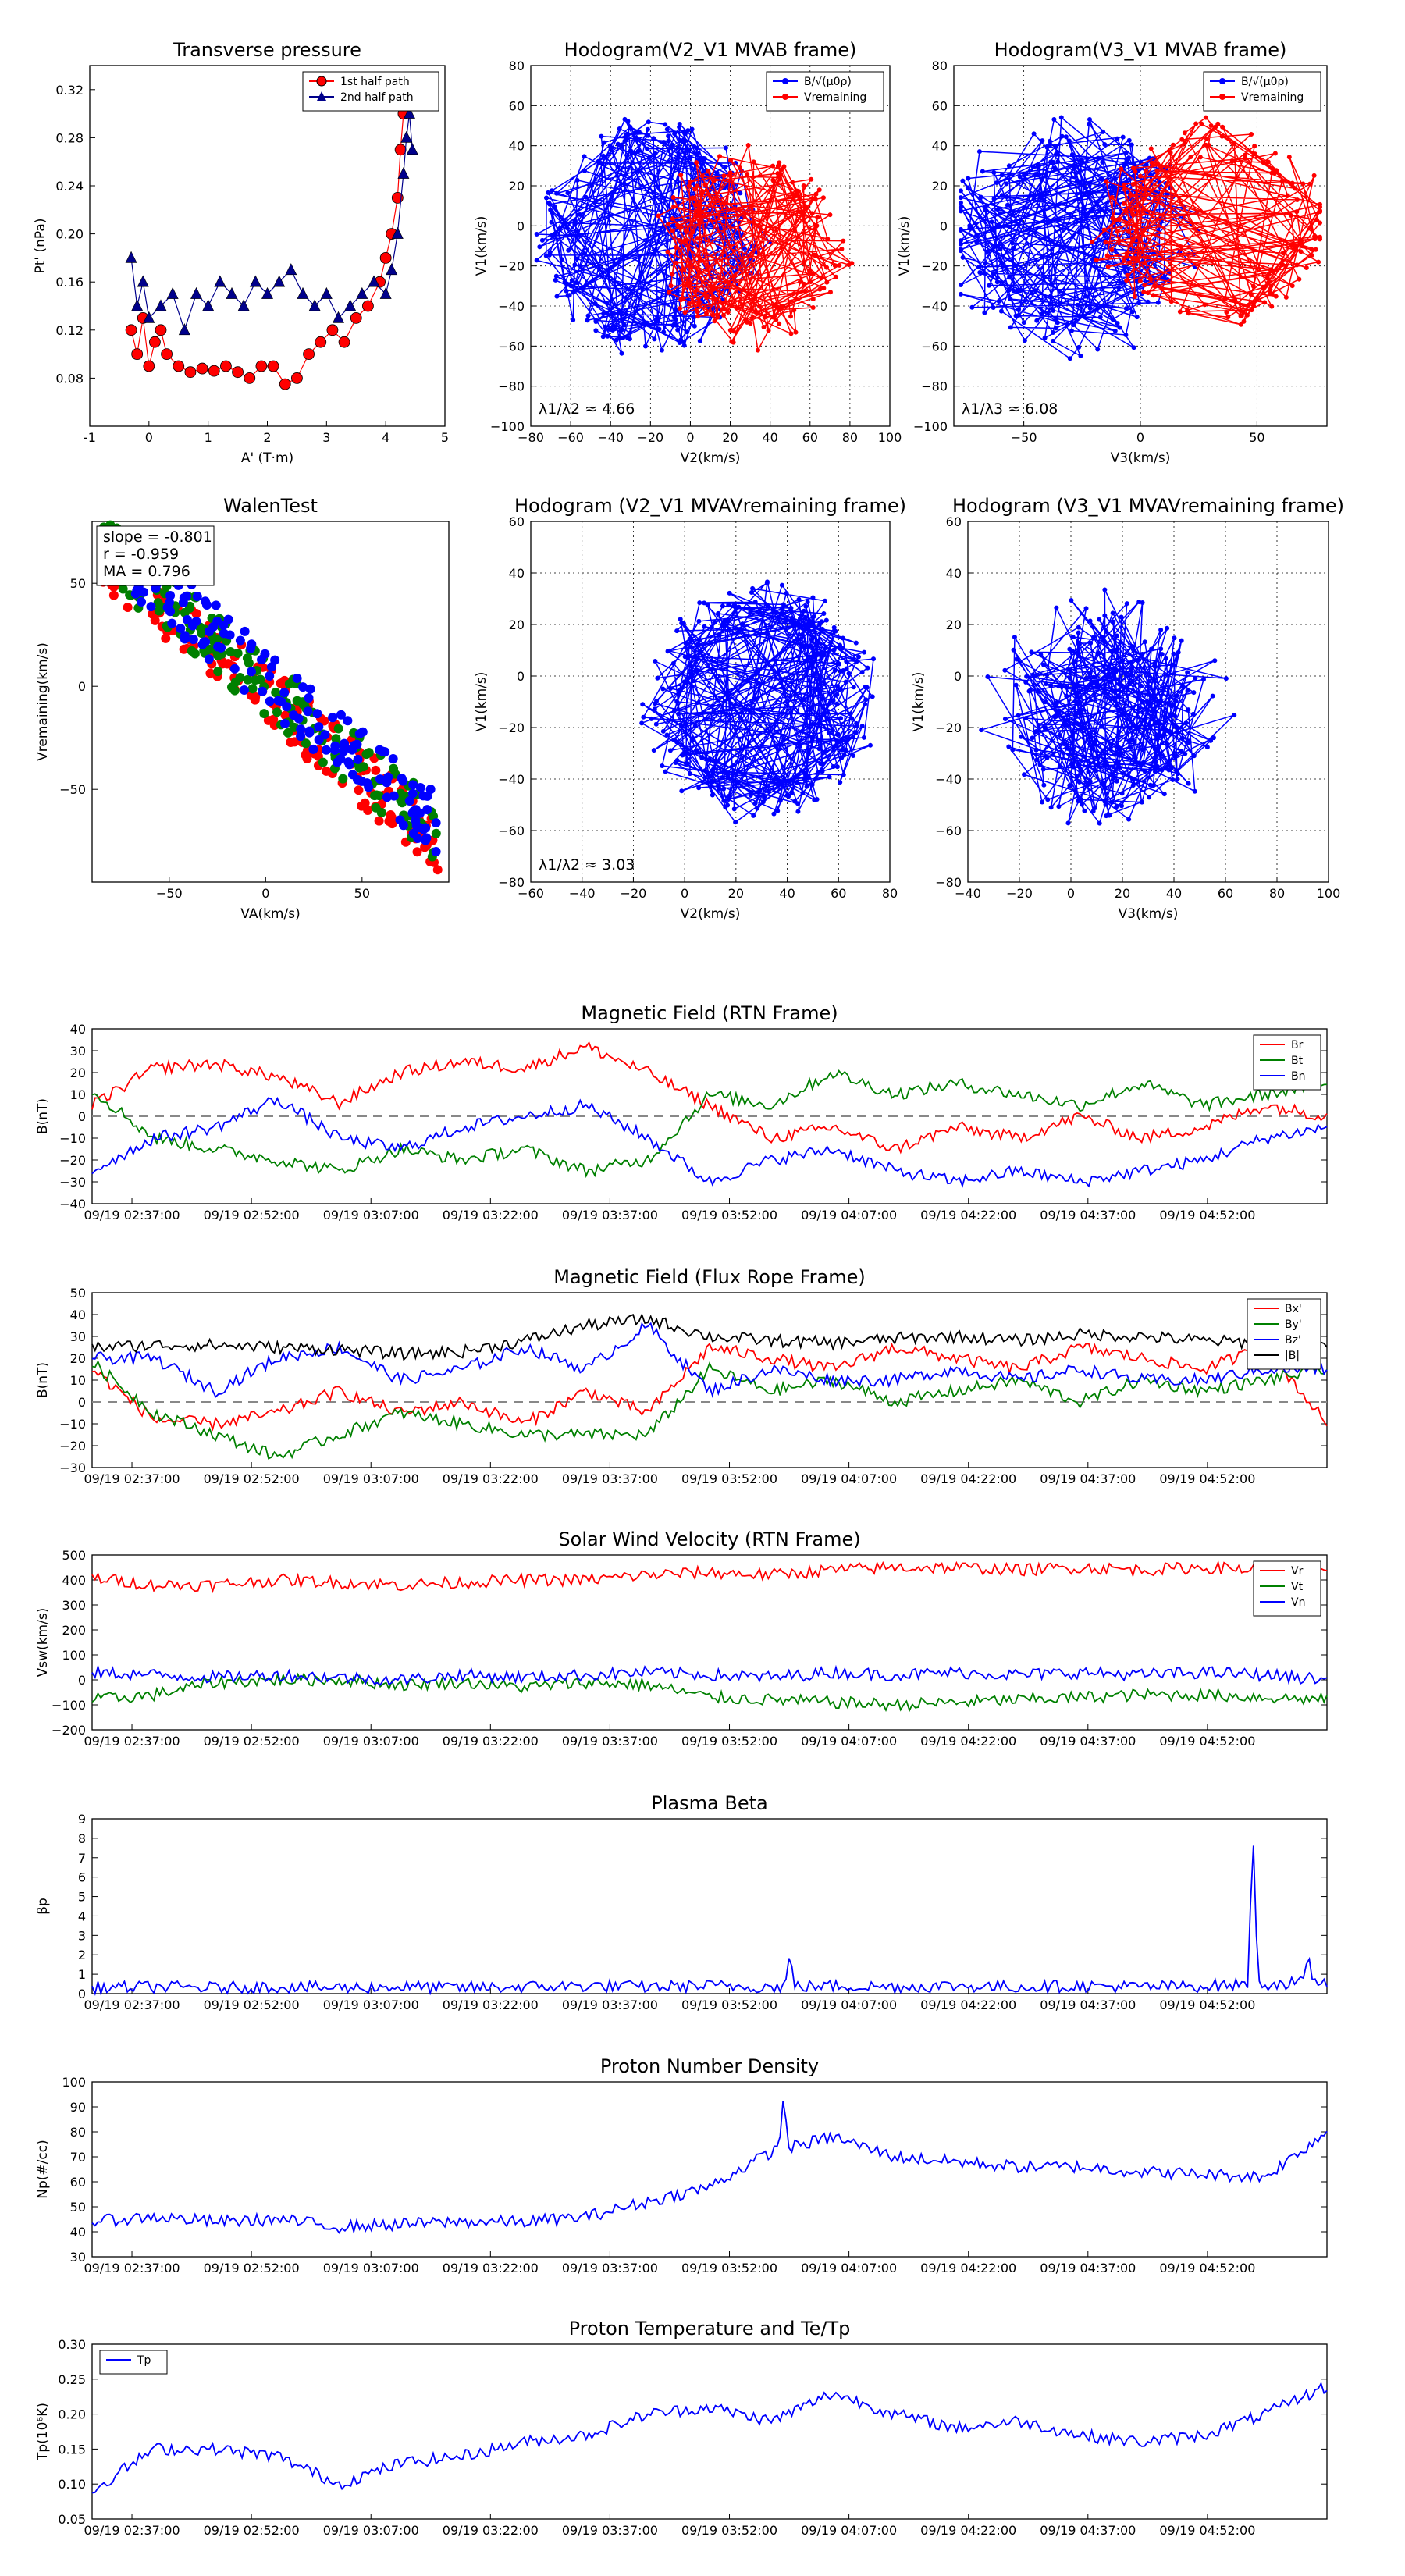 This screenshot has height=2576, width=1405. What do you see at coordinates (82, 1116) in the screenshot?
I see `mag_rtn-ytick-label: 0` at bounding box center [82, 1116].